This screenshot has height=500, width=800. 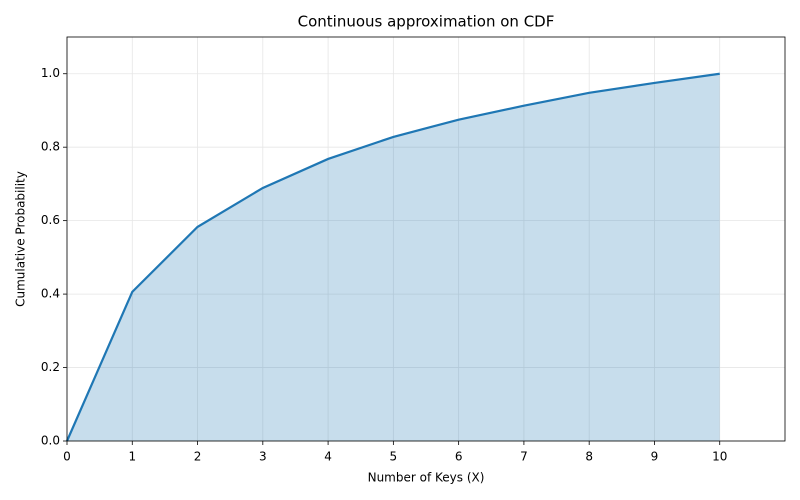 What do you see at coordinates (50, 294) in the screenshot?
I see `y-tick-label: 0.4` at bounding box center [50, 294].